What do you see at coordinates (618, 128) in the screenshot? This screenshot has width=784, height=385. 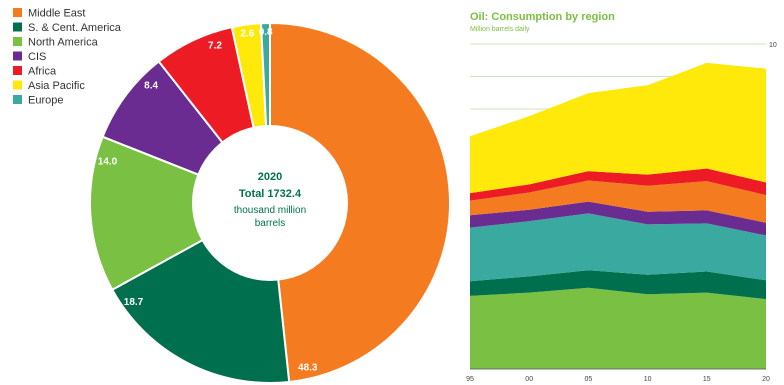 I see `area-layer-asia-pacific` at bounding box center [618, 128].